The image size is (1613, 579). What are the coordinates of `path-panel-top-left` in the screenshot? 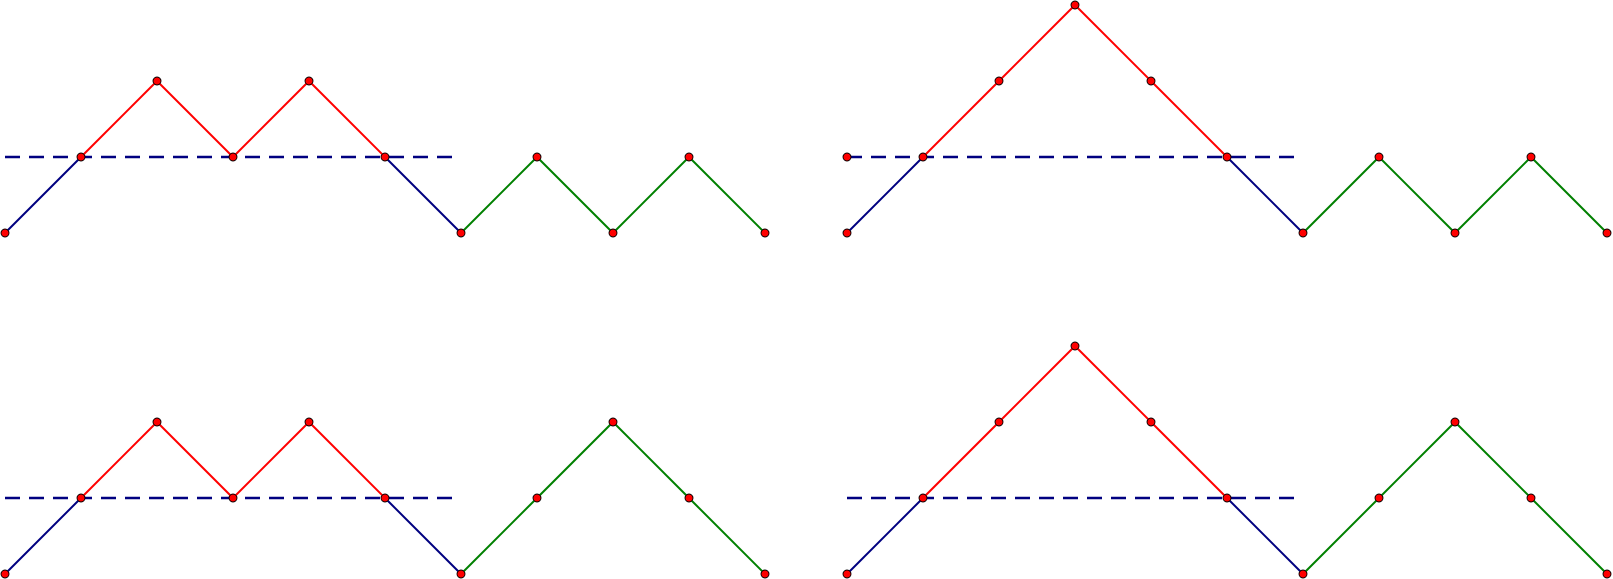 It's located at (385, 157).